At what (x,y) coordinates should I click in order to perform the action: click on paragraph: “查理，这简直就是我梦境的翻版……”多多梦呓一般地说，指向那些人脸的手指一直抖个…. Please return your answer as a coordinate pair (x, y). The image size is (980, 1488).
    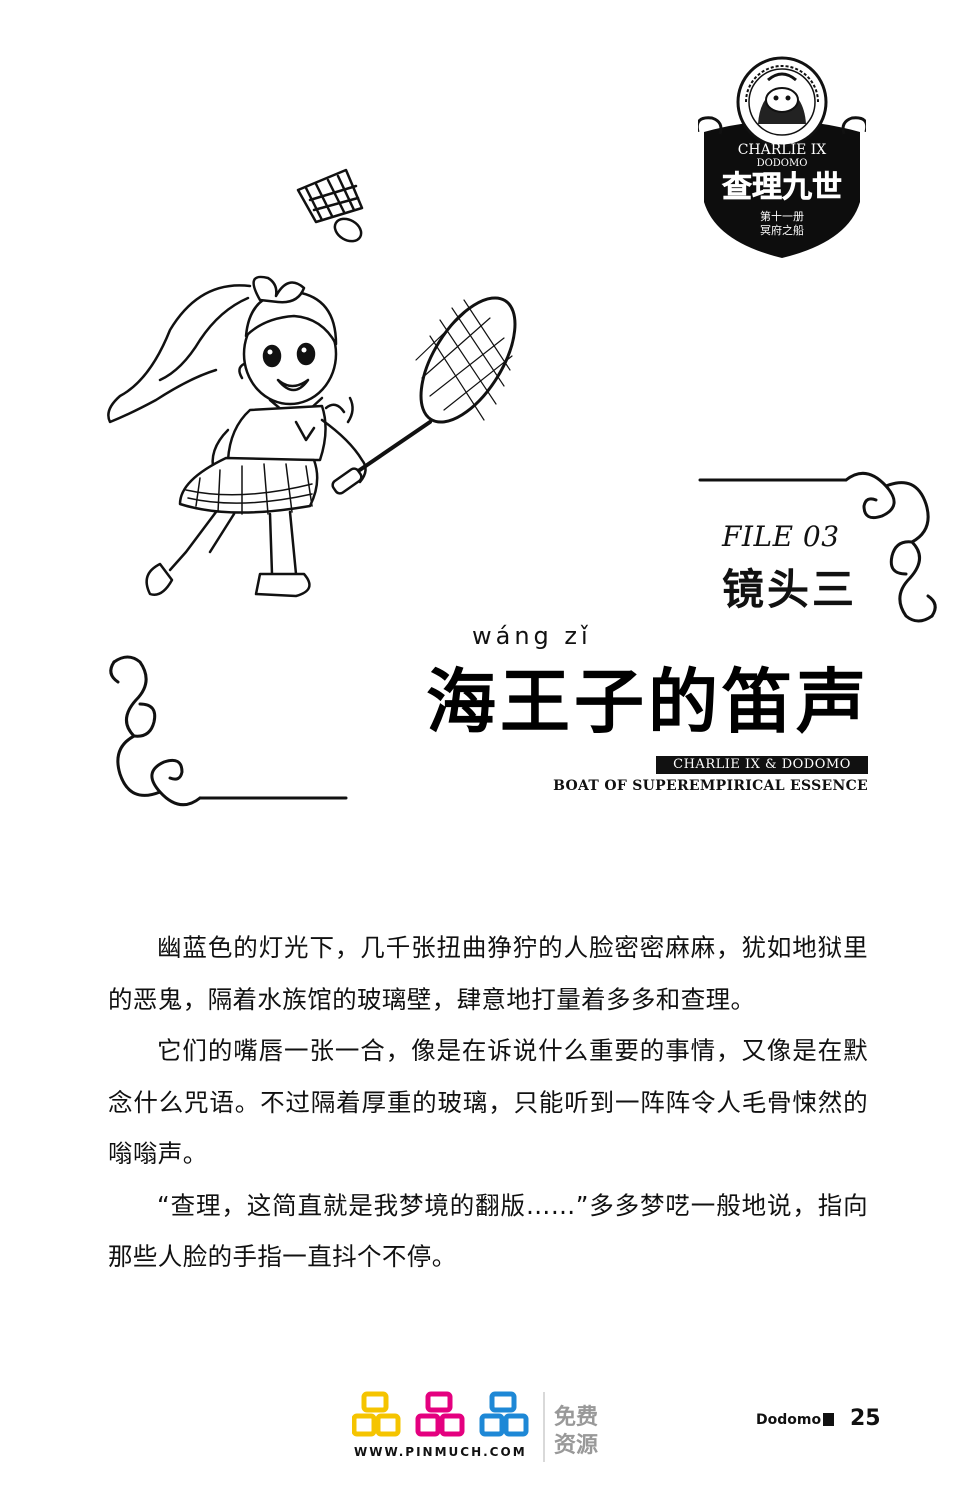
    Looking at the image, I should click on (488, 1231).